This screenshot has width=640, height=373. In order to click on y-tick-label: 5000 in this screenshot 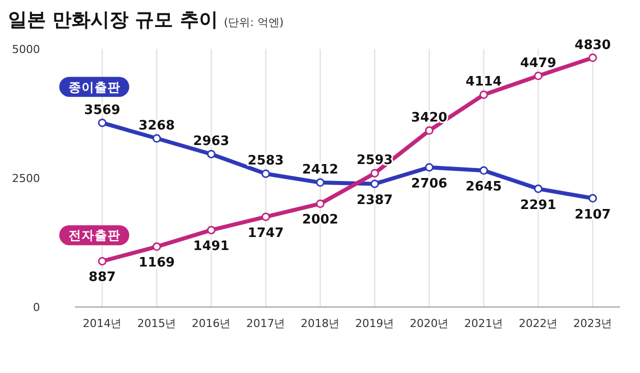, I will do `click(26, 49)`.